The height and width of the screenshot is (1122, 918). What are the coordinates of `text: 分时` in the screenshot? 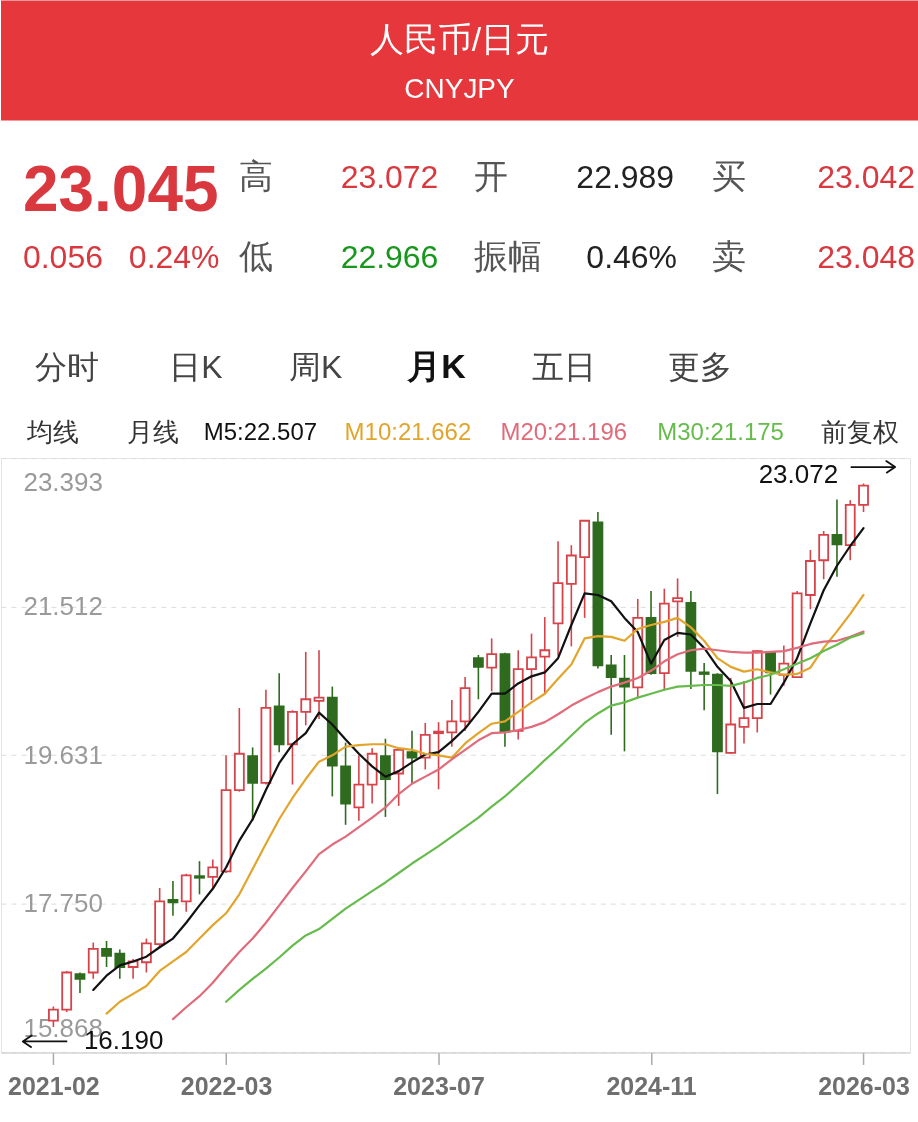 It's located at (66, 367).